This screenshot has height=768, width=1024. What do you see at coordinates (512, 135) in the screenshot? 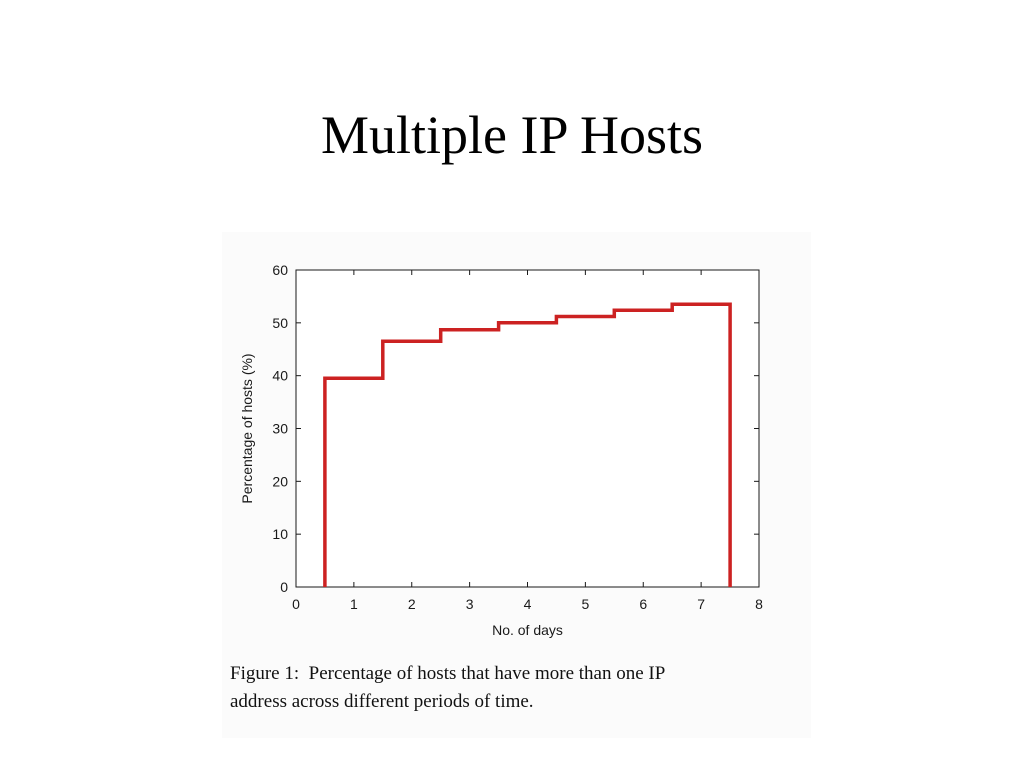
I see `slide-title: Multiple IP Hosts` at bounding box center [512, 135].